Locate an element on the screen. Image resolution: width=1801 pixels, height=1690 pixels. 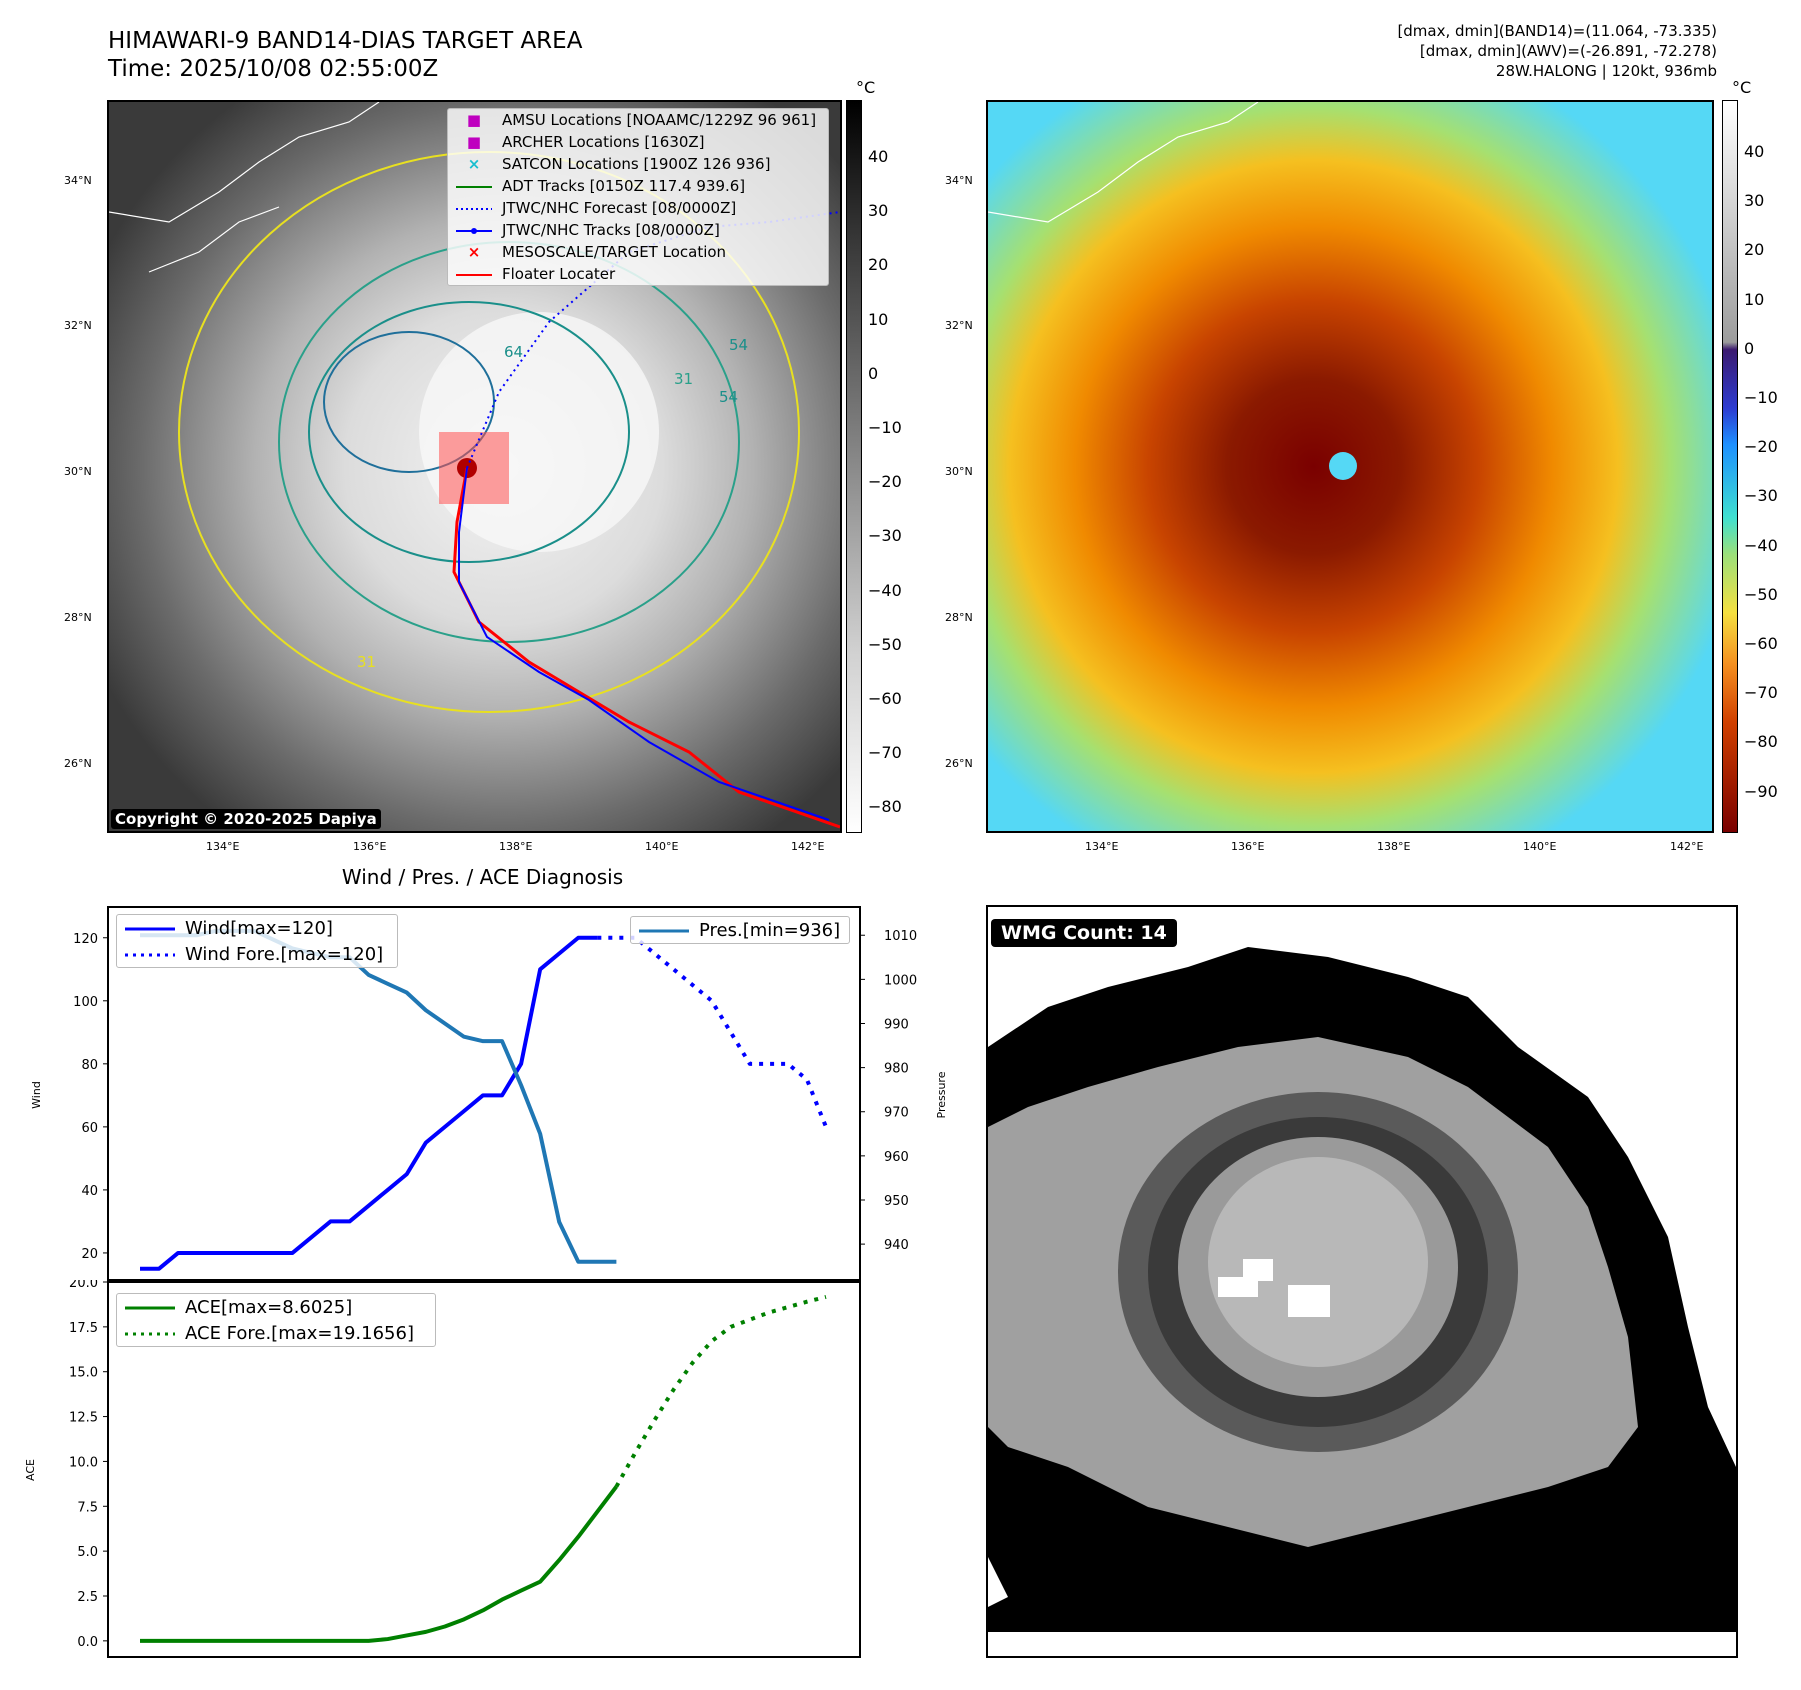
legend-label: ACE Fore.[max=19.1656] is located at coordinates (299, 1333).